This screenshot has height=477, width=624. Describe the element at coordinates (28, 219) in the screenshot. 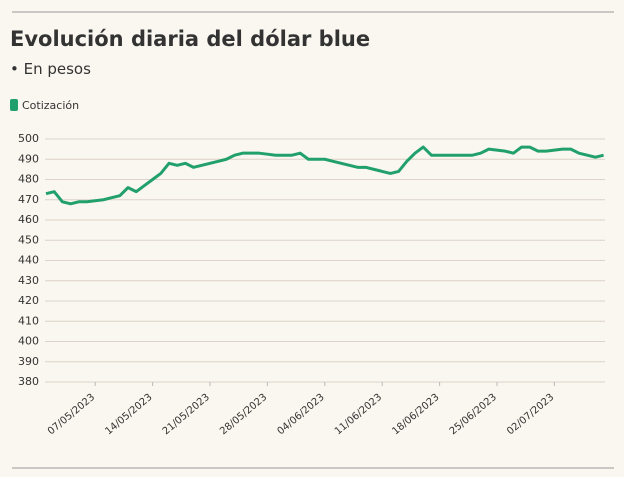

I see `y-tick-label: 460` at that location.